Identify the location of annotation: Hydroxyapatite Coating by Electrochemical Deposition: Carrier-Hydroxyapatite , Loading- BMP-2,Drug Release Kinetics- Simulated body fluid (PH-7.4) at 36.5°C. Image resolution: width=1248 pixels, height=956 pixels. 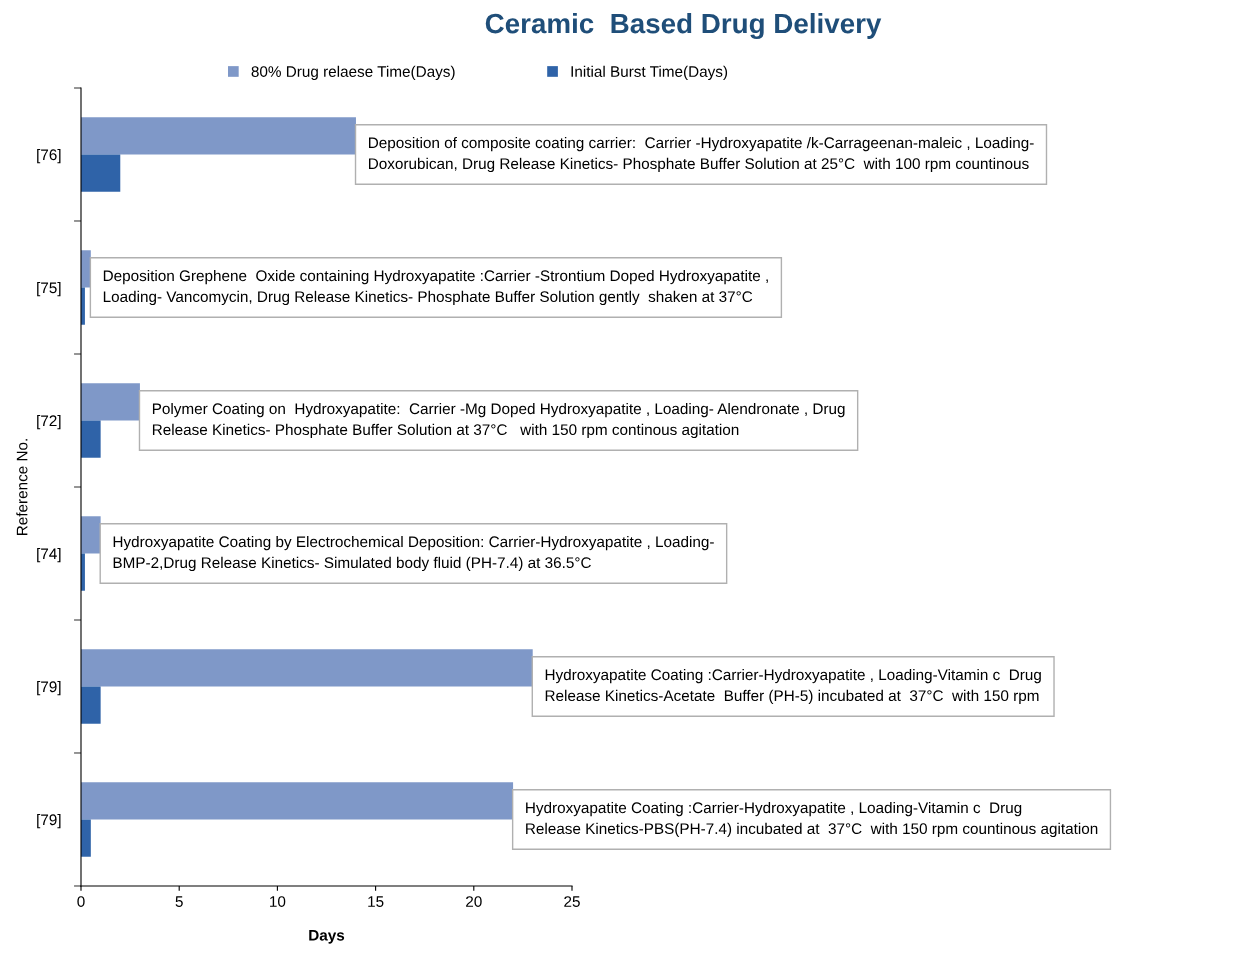
(413, 553).